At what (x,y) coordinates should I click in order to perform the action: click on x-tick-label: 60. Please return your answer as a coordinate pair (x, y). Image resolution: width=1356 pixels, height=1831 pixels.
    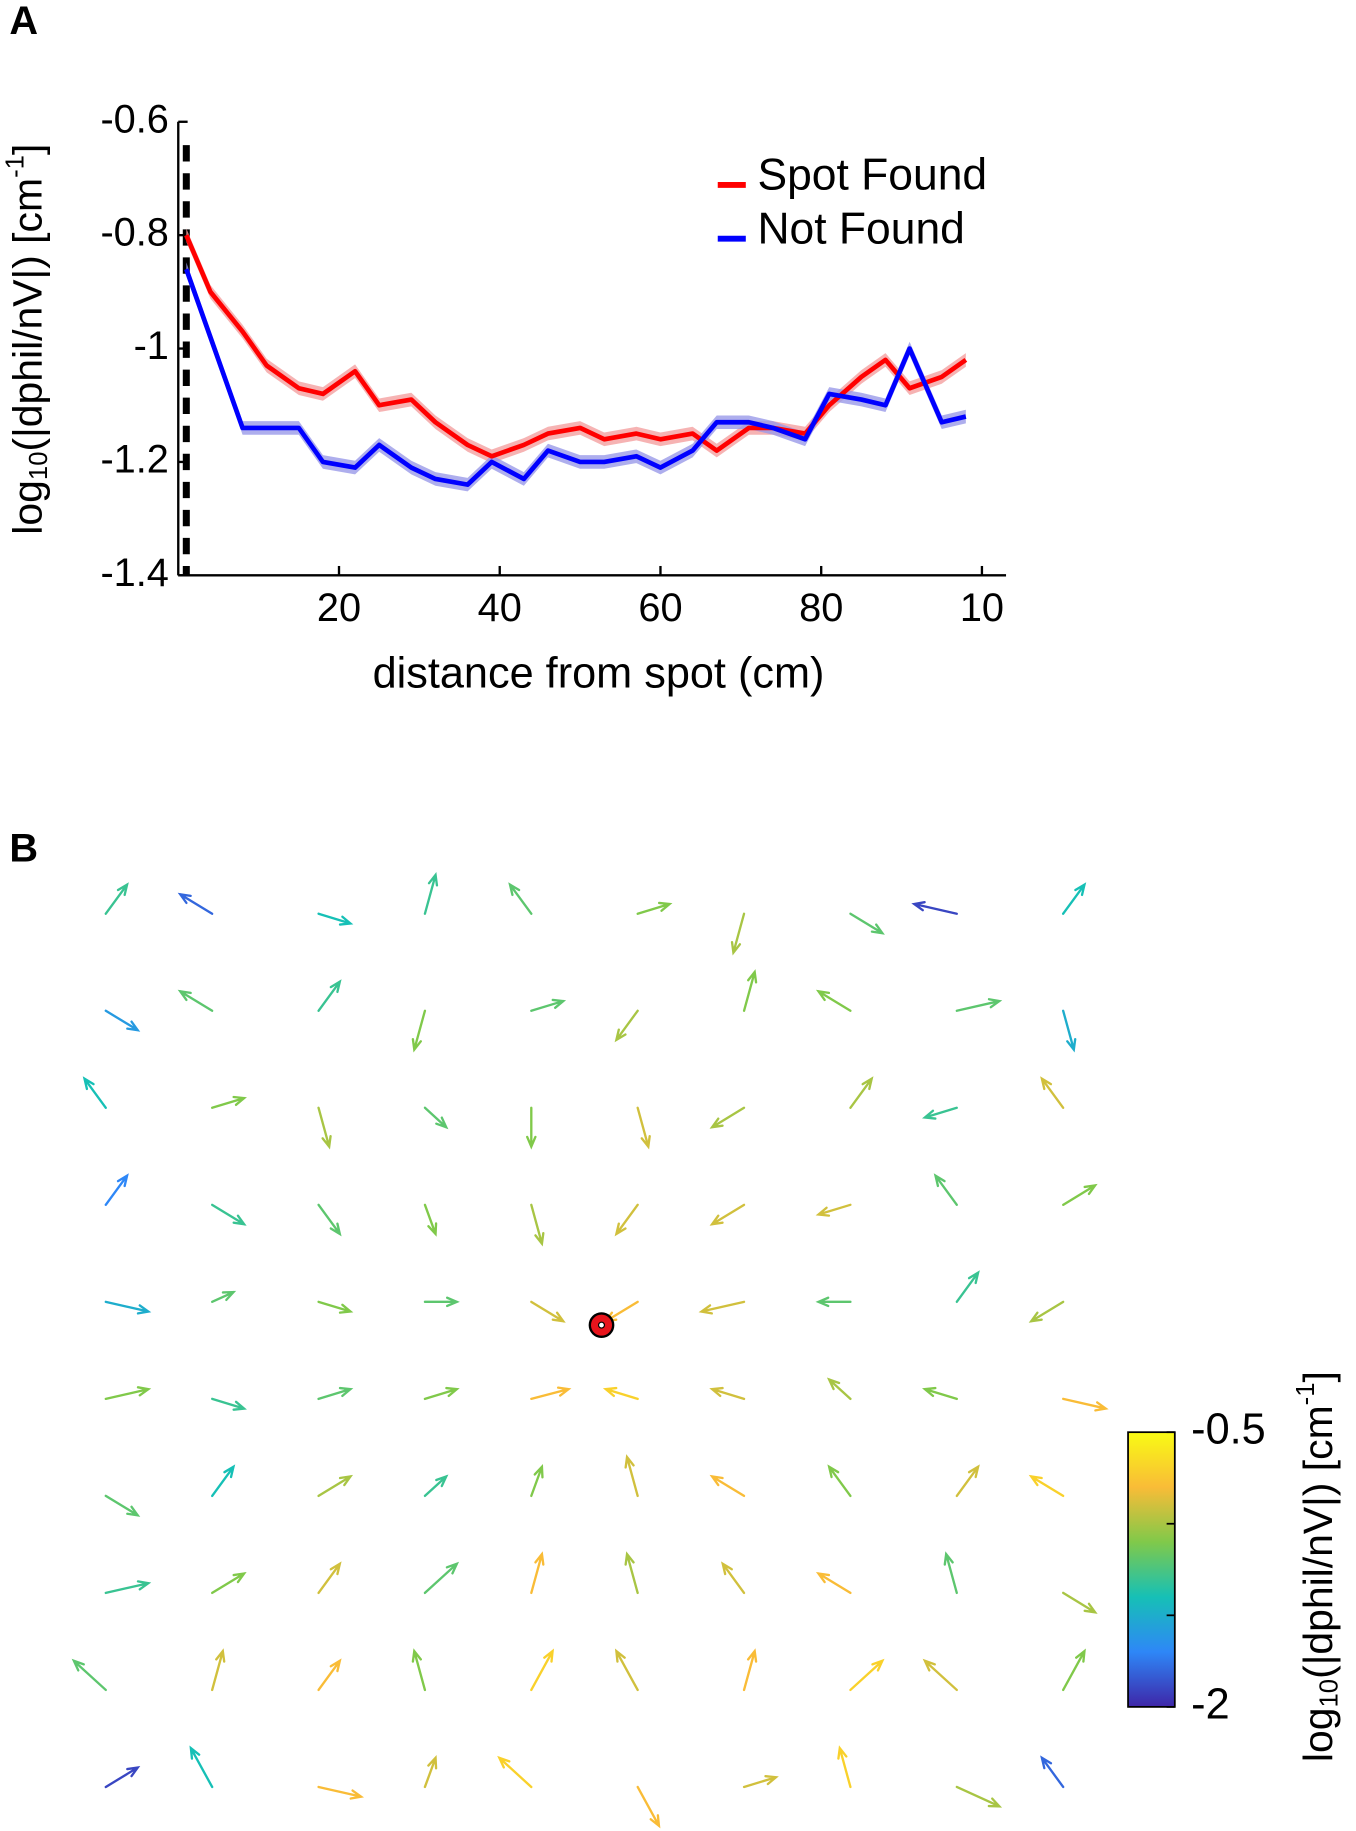
    Looking at the image, I should click on (660, 608).